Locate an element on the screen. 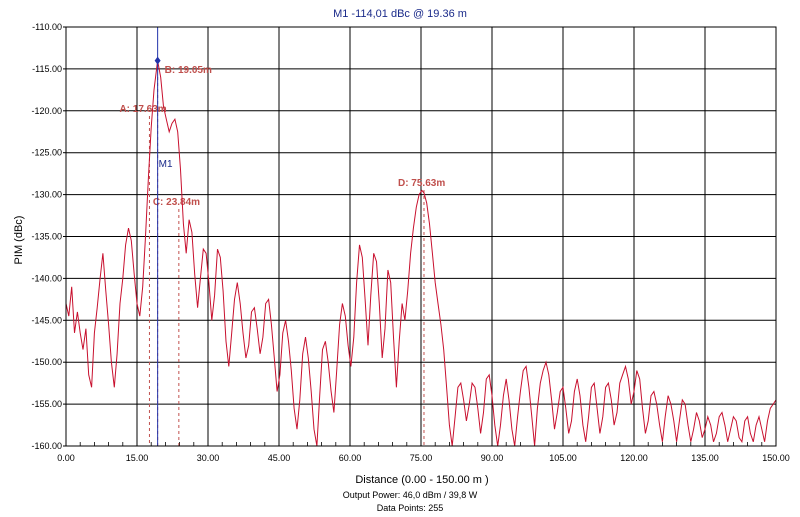  y-tick-label: -135.00 is located at coordinates (46, 237).